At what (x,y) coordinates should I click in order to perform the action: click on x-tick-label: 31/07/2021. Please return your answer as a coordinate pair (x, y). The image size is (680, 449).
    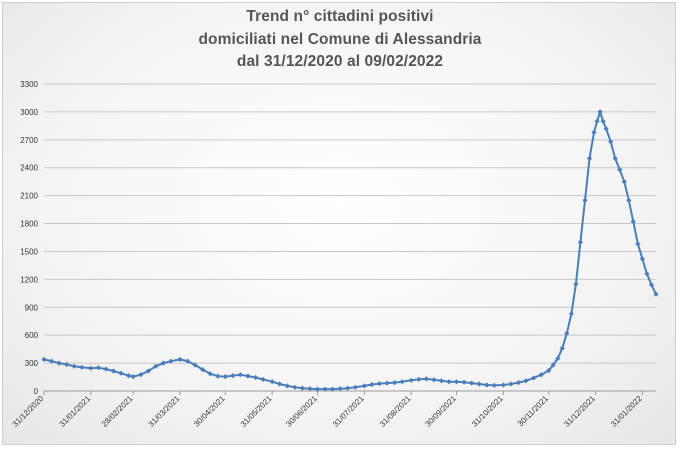
    Looking at the image, I should click on (348, 411).